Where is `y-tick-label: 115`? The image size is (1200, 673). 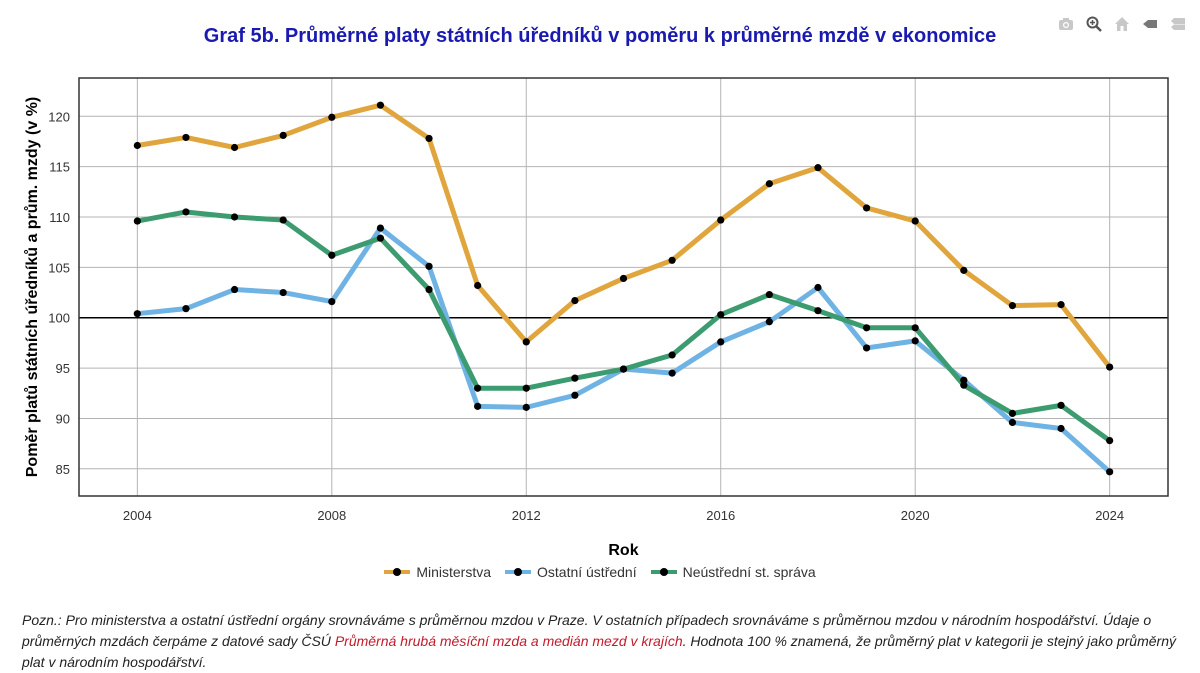
y-tick-label: 115 is located at coordinates (59, 167).